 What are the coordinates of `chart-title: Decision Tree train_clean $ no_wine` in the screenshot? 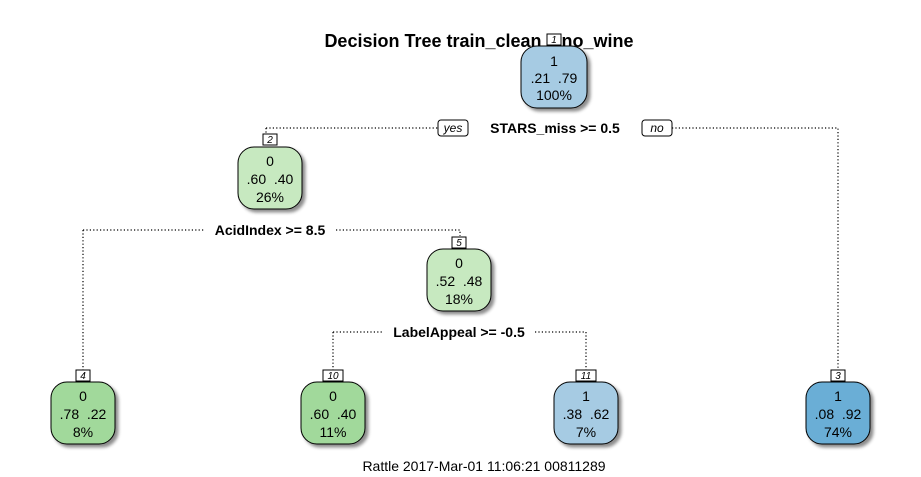 It's located at (478, 41).